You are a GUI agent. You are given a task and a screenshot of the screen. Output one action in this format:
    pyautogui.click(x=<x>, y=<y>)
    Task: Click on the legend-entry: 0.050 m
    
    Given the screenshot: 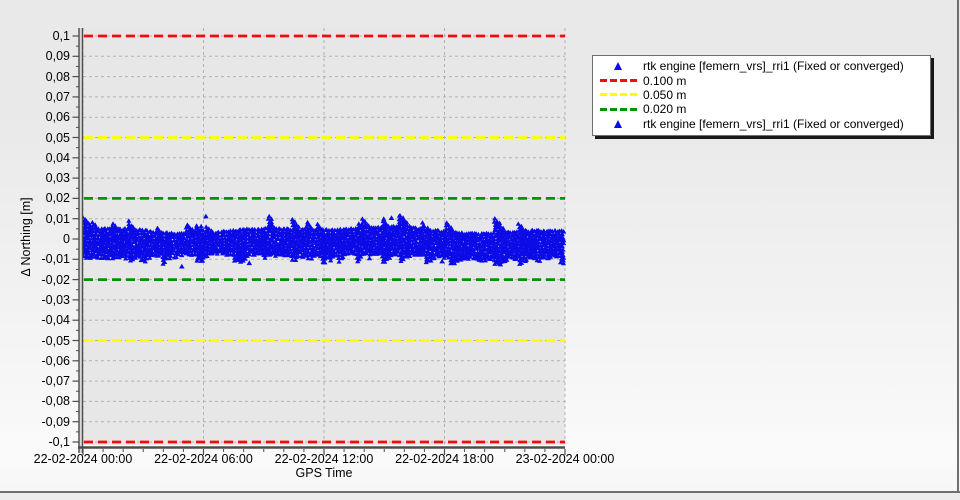 What is the action you would take?
    pyautogui.click(x=761, y=95)
    